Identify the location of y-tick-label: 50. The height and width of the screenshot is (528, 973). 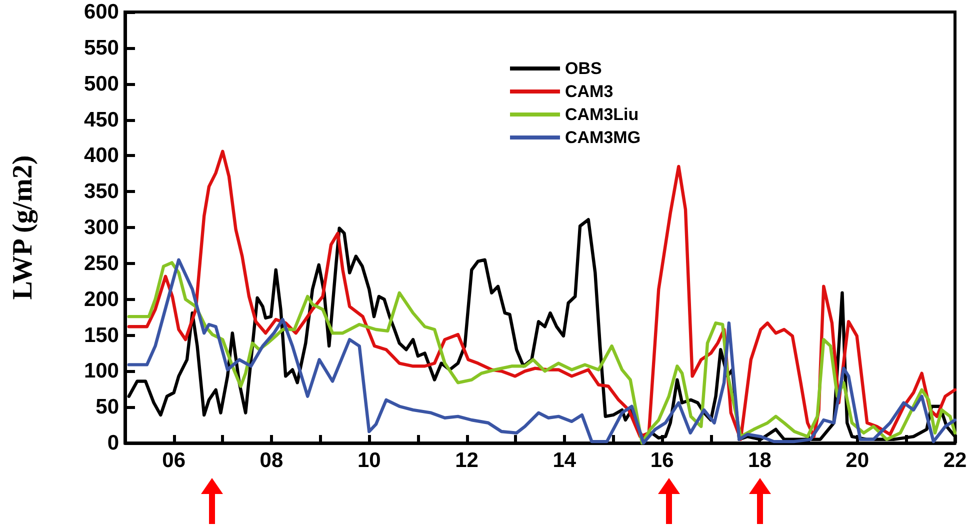
(107, 407).